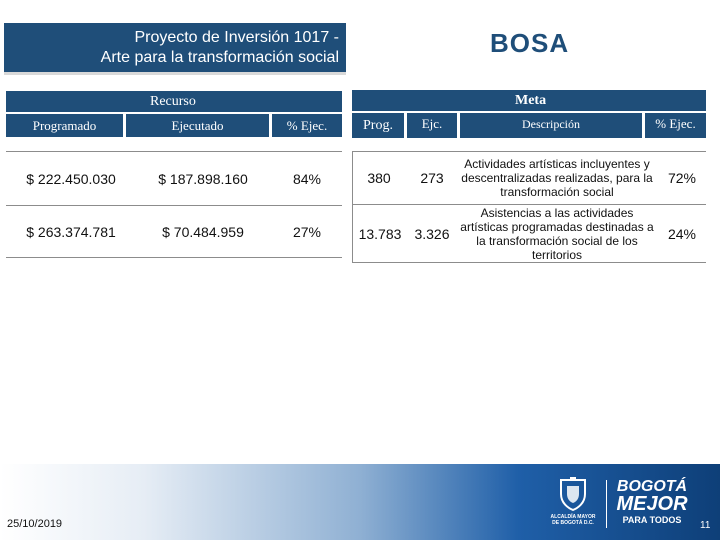 Image resolution: width=720 pixels, height=540 pixels. I want to click on table-row-1-ejecutado: $ 187.898.160, so click(203, 178).